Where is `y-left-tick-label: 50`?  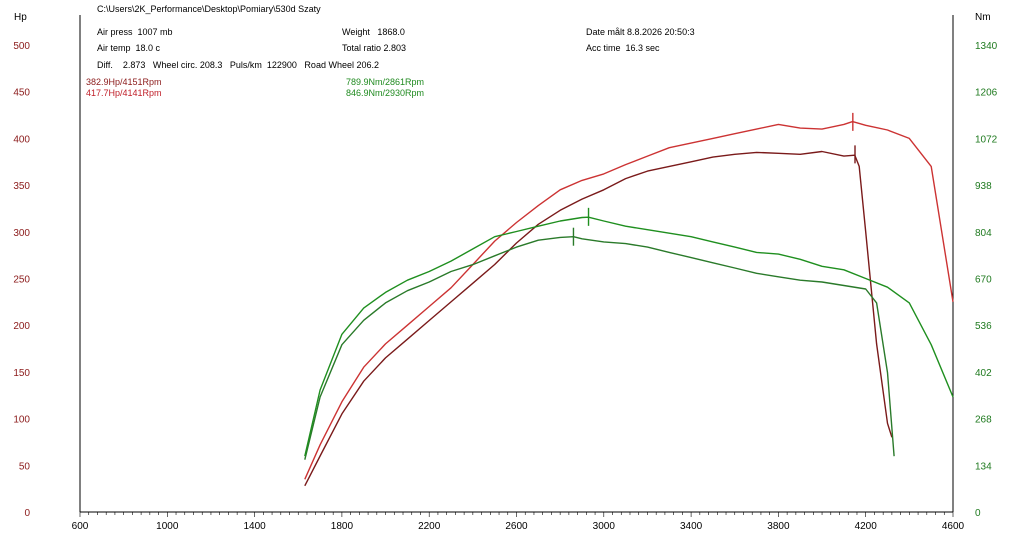 y-left-tick-label: 50 is located at coordinates (25, 466).